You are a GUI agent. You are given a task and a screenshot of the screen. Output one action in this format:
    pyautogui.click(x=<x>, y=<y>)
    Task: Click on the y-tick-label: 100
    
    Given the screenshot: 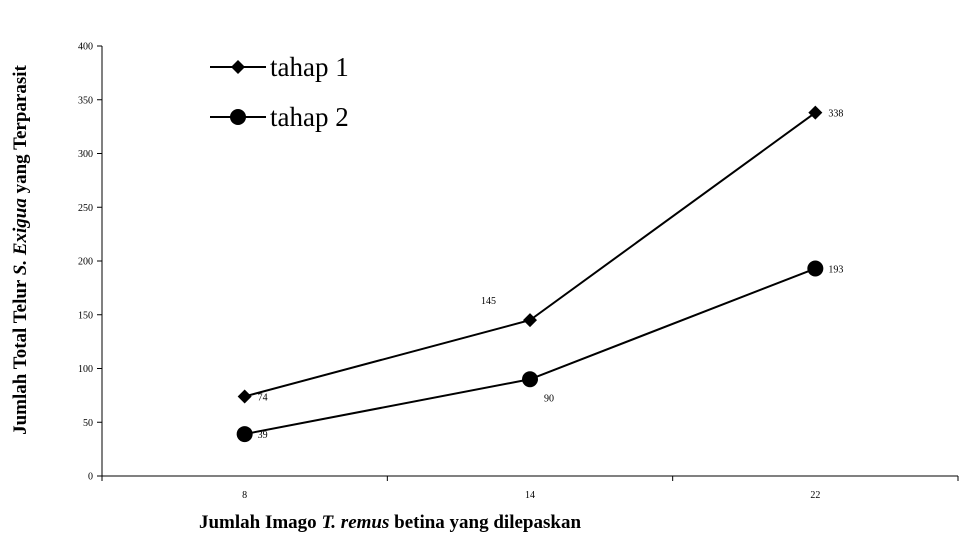 What is the action you would take?
    pyautogui.click(x=85, y=369)
    